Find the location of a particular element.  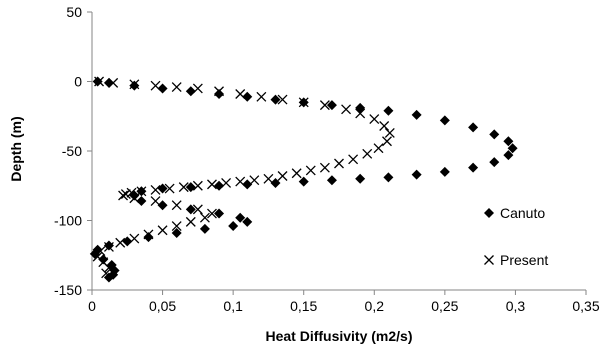

x-tick-label: 0,35 is located at coordinates (585, 306).